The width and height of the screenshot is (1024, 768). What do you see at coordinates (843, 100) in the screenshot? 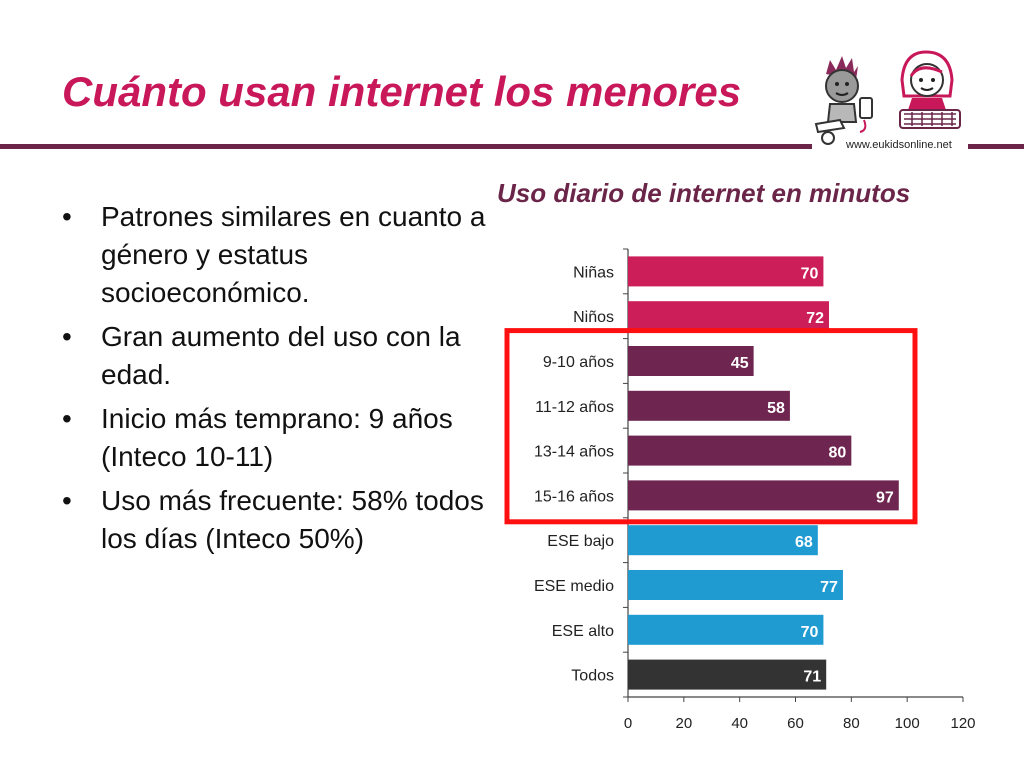
I see `boy-figure-icon` at bounding box center [843, 100].